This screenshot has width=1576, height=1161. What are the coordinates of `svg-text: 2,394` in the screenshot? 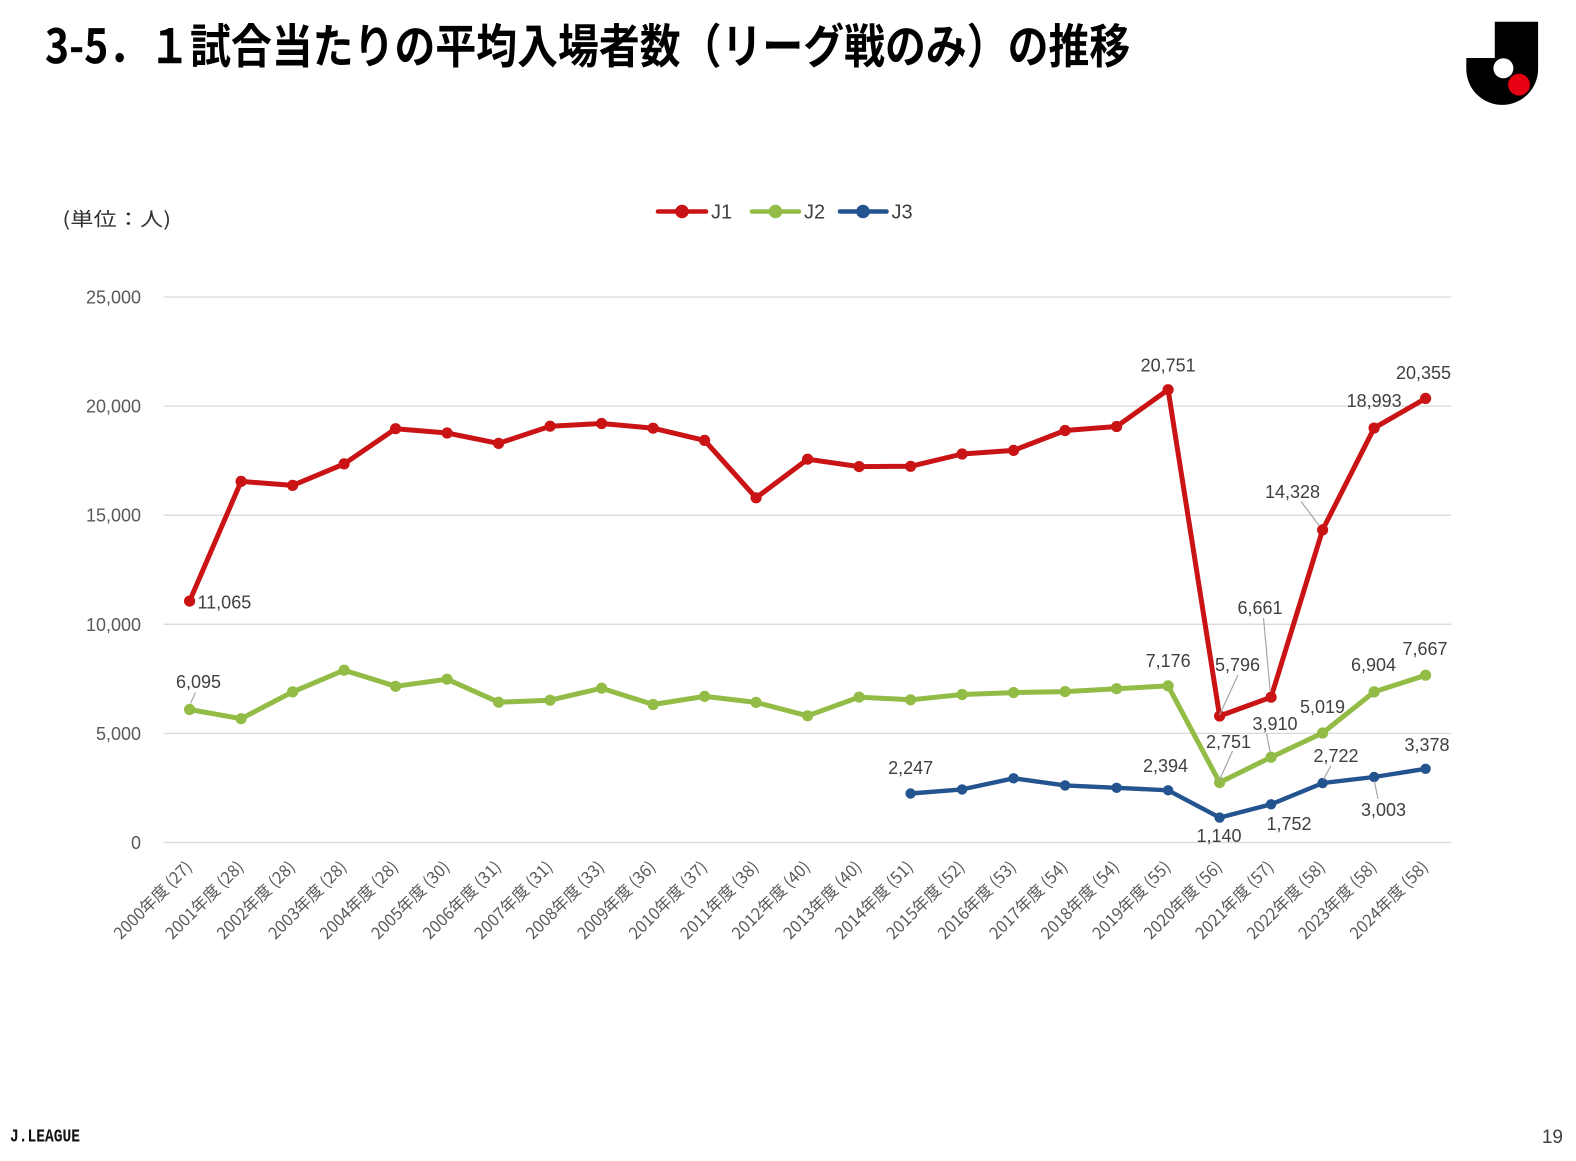 It's located at (1165, 766).